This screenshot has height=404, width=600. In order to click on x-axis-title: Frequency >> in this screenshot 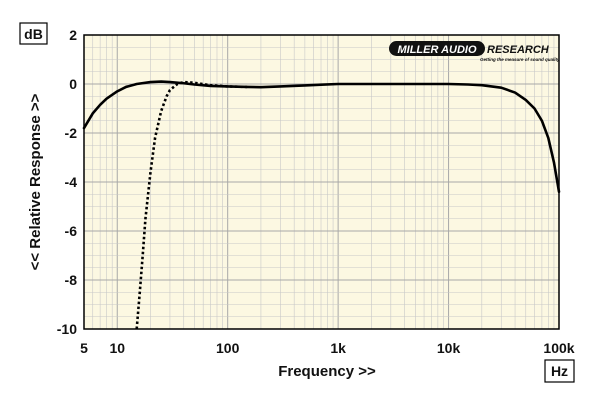, I will do `click(327, 371)`.